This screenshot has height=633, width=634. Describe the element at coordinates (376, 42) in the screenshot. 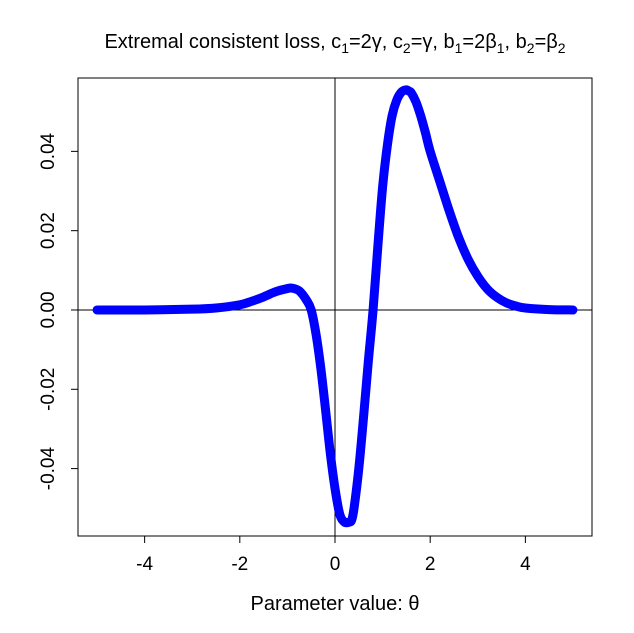

I see `title-part: =2γ, c` at that location.